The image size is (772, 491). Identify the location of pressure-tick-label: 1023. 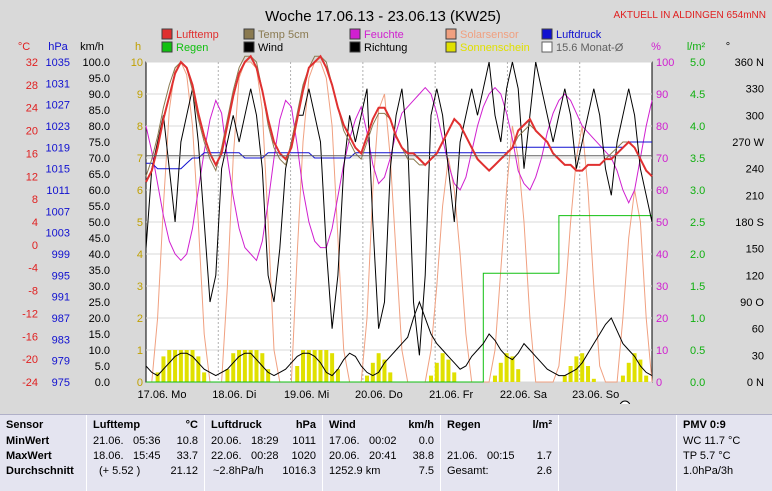
(58, 127).